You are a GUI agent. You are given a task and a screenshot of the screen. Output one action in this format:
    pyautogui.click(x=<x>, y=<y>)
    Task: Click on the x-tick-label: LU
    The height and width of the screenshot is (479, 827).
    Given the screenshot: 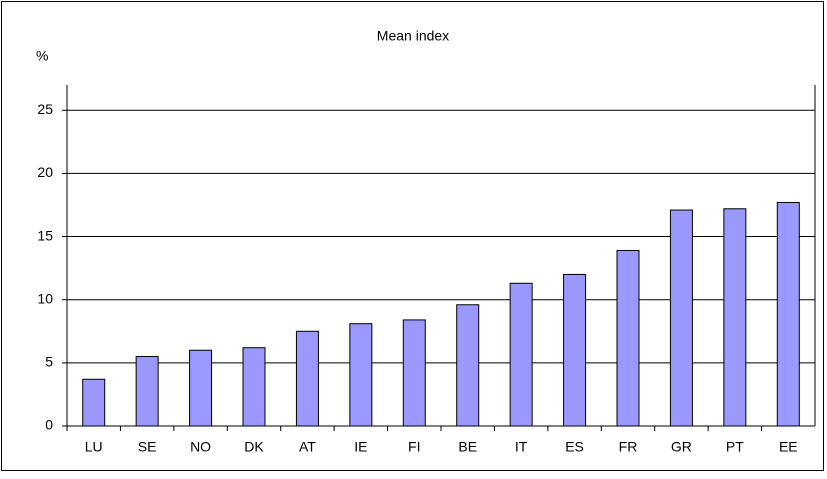 What is the action you would take?
    pyautogui.click(x=94, y=447)
    